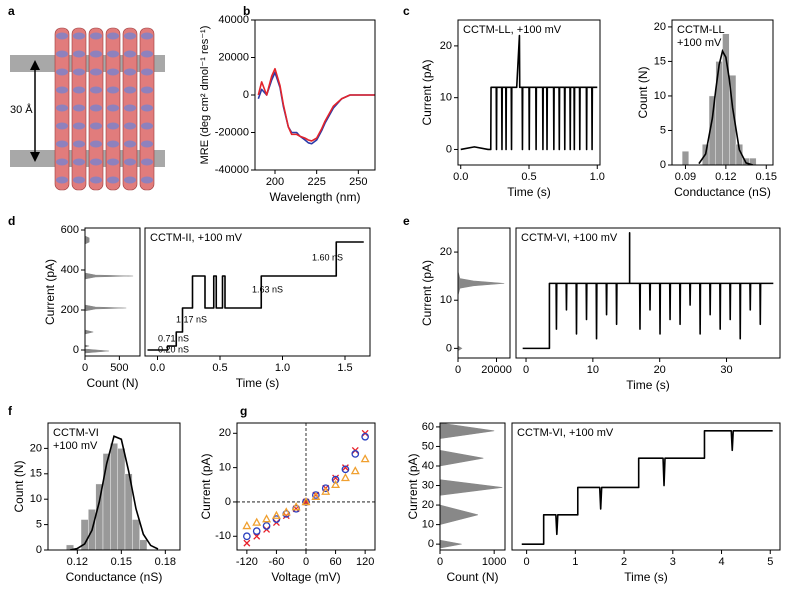  What do you see at coordinates (528, 177) in the screenshot?
I see `x-tick-label: 0.5` at bounding box center [528, 177].